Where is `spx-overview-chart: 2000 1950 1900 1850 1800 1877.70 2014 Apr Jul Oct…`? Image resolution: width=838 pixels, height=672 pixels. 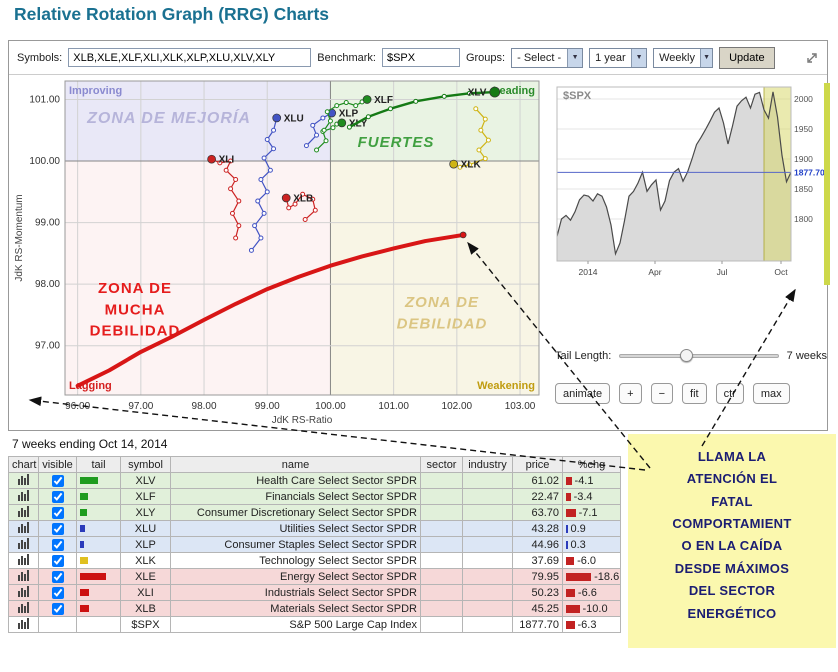
spx-overview-chart: 2000 1950 1900 1850 1800 1877.70 2014 Apr Jul Oct… is located at coordinates (693, 184).